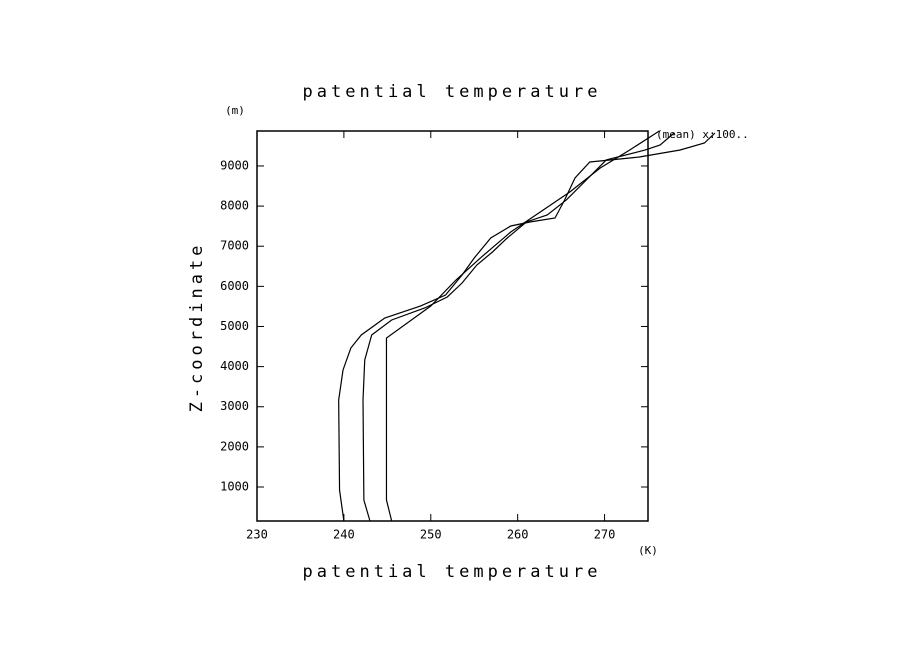  Describe the element at coordinates (452, 572) in the screenshot. I see `x-axis-label: patential temperature` at that location.